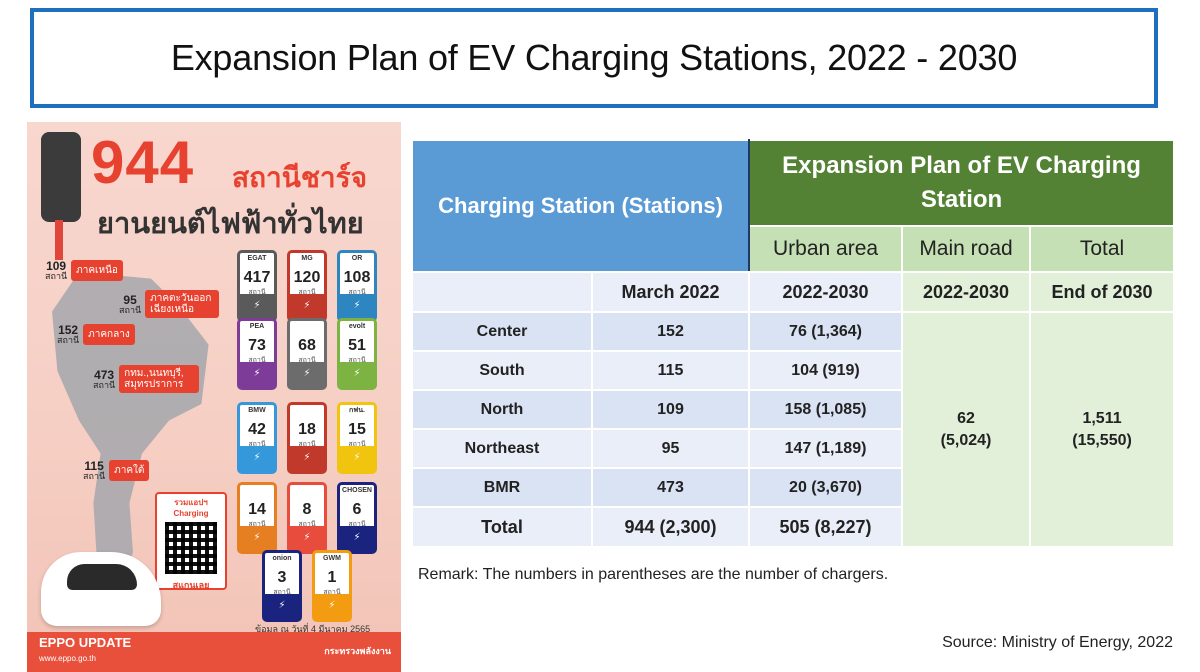  Describe the element at coordinates (966, 292) in the screenshot. I see `col-main-road-period: 2022-2030` at that location.